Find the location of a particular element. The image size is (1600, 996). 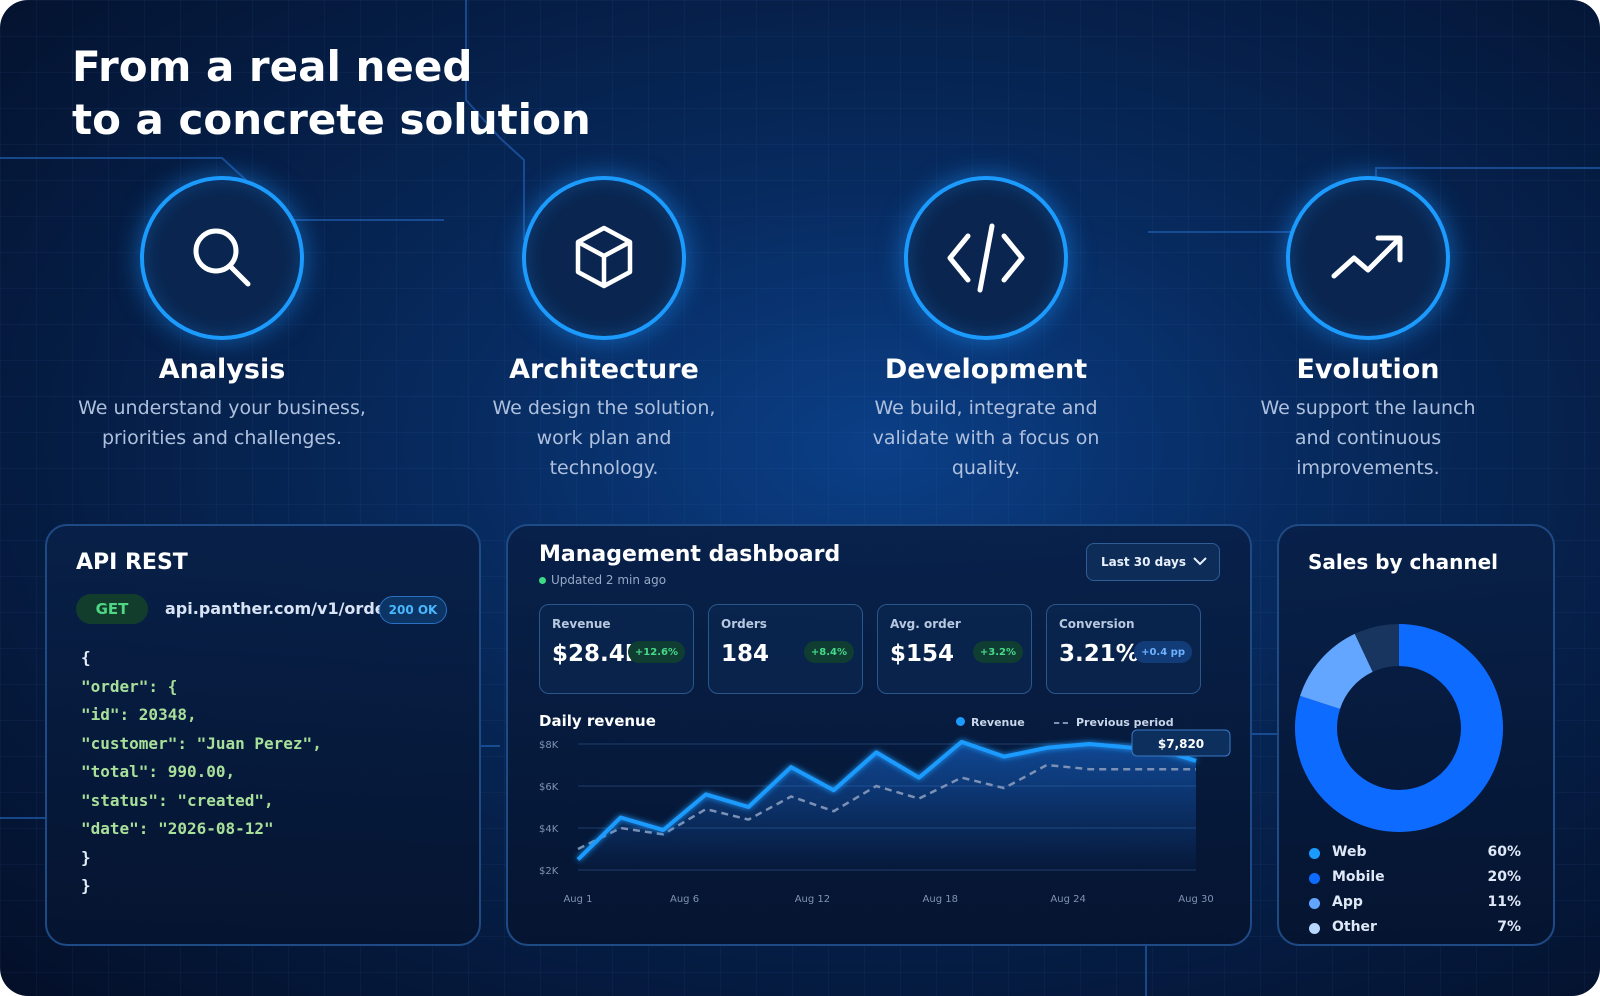

x-tick-label: Aug 1 is located at coordinates (577, 899).